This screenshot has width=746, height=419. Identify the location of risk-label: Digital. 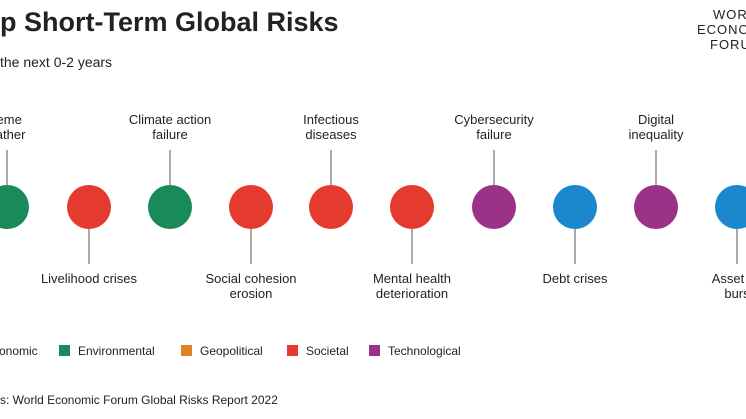
(656, 119).